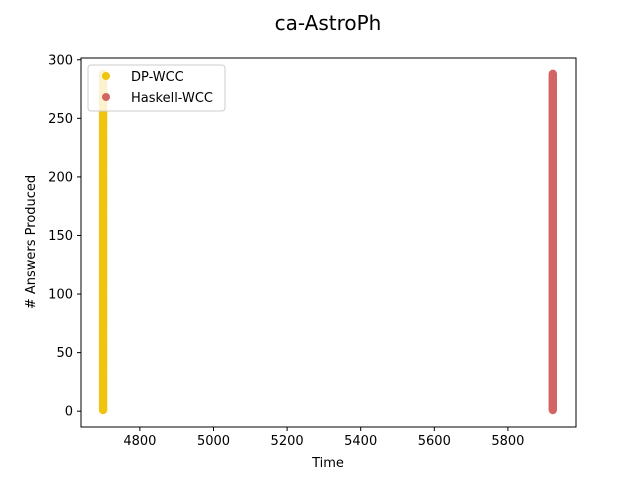  Describe the element at coordinates (327, 463) in the screenshot. I see `x-axis-label: Time` at that location.